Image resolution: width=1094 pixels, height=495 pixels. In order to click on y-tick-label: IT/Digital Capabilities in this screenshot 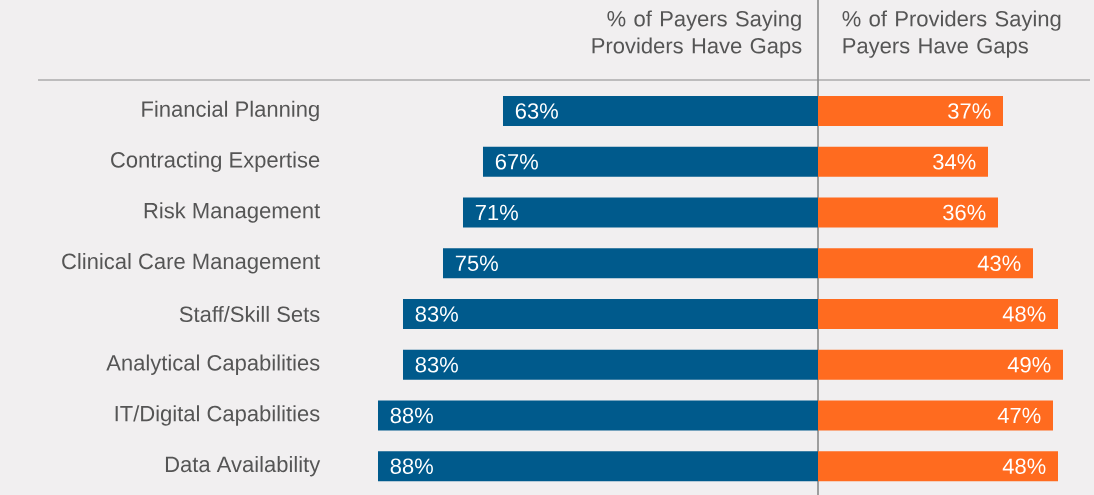, I will do `click(217, 415)`.